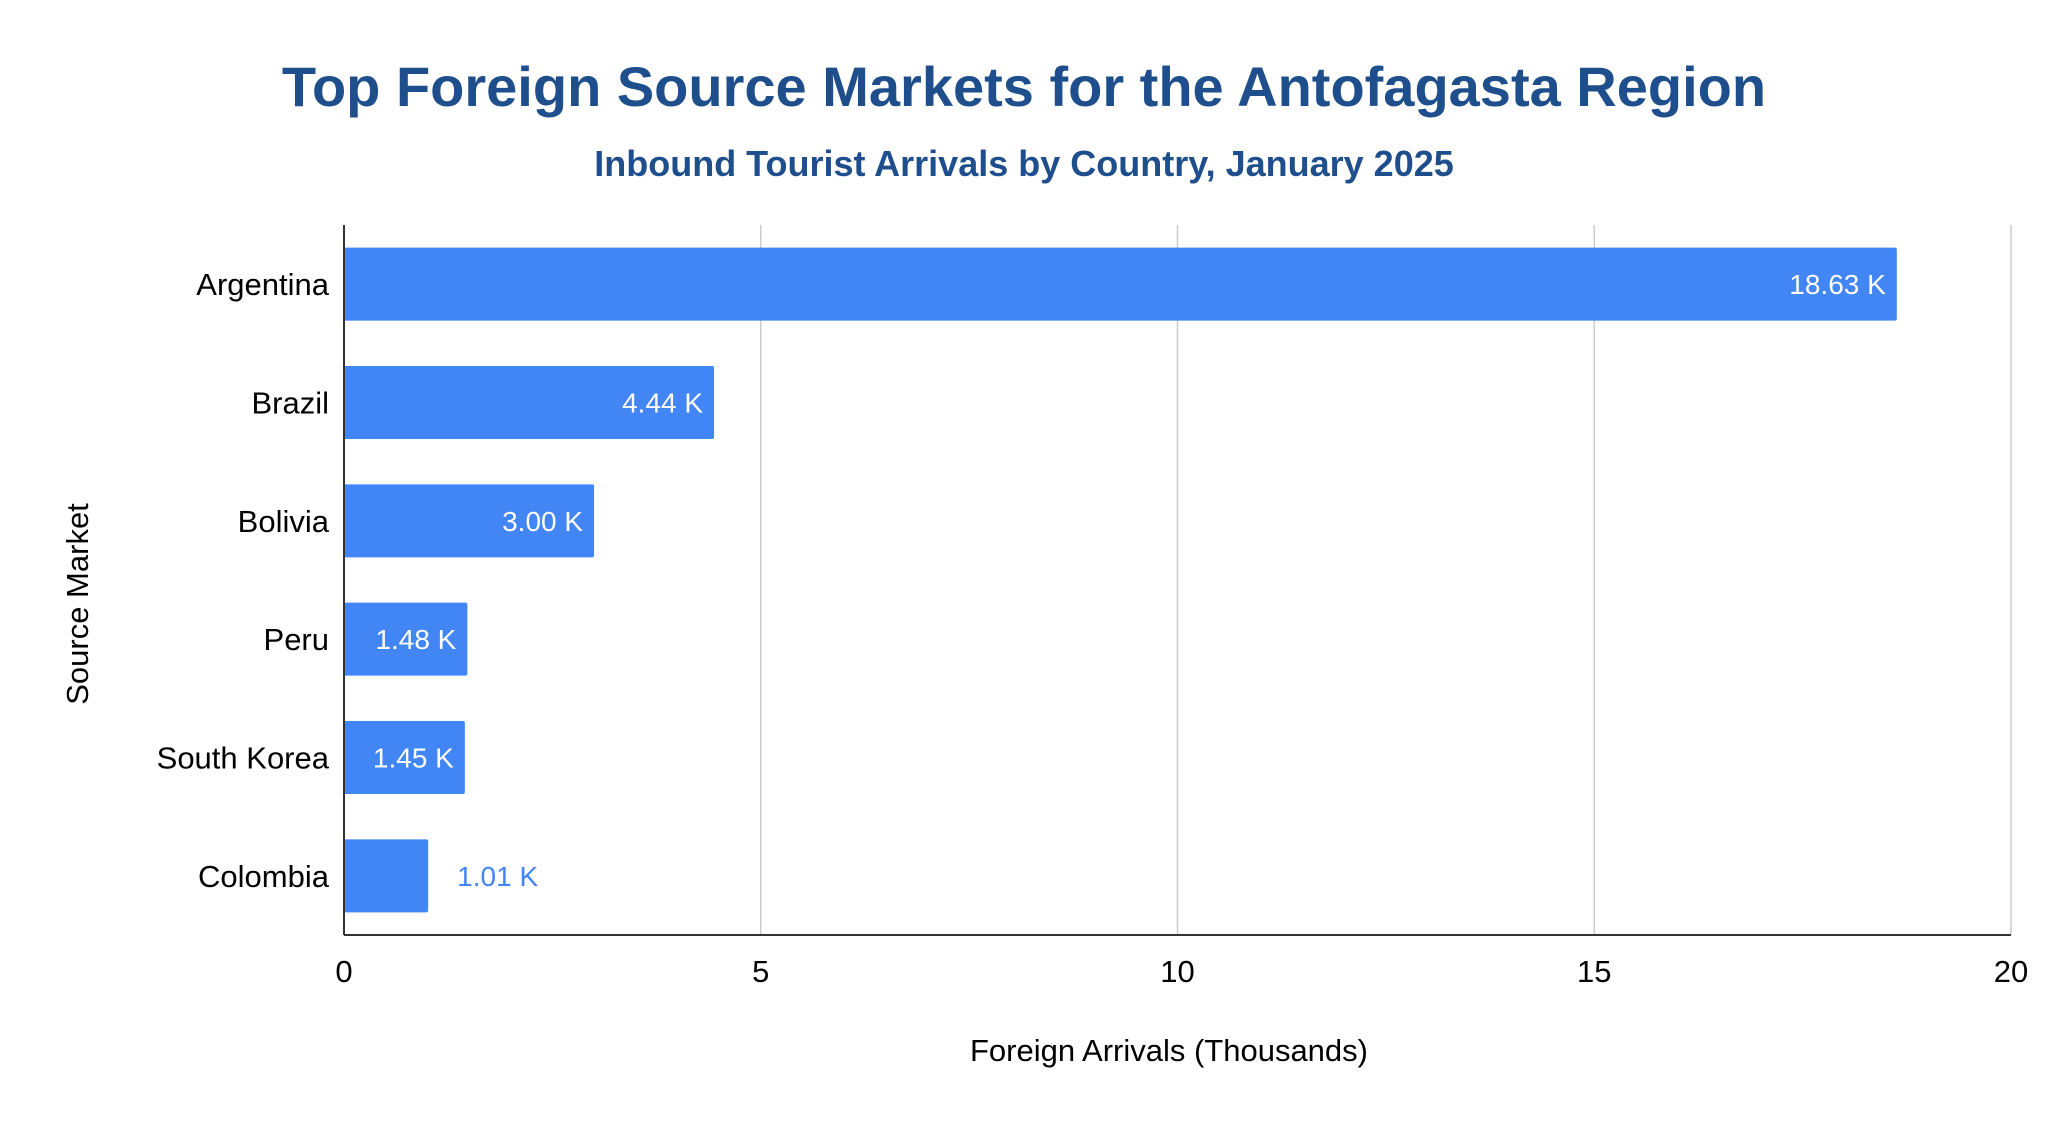 Image resolution: width=2048 pixels, height=1124 pixels. Describe the element at coordinates (2011, 971) in the screenshot. I see `x-tick-label: 20` at that location.